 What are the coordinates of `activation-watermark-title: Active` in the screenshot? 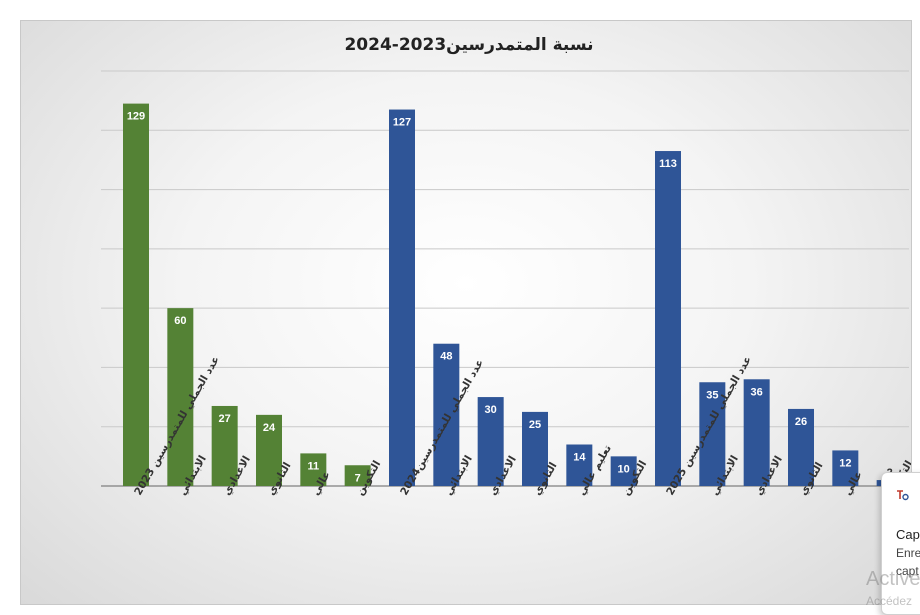 It's located at (893, 579).